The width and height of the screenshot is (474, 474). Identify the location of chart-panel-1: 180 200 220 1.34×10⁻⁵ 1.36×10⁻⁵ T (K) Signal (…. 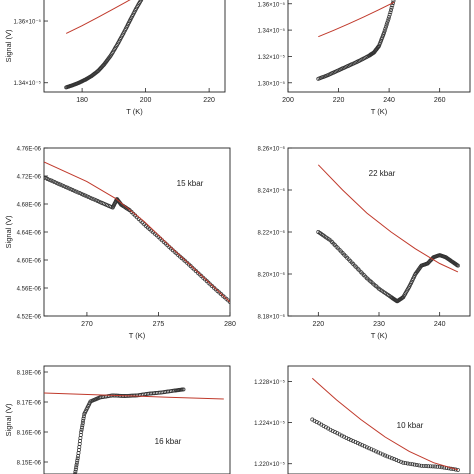
(115, 58).